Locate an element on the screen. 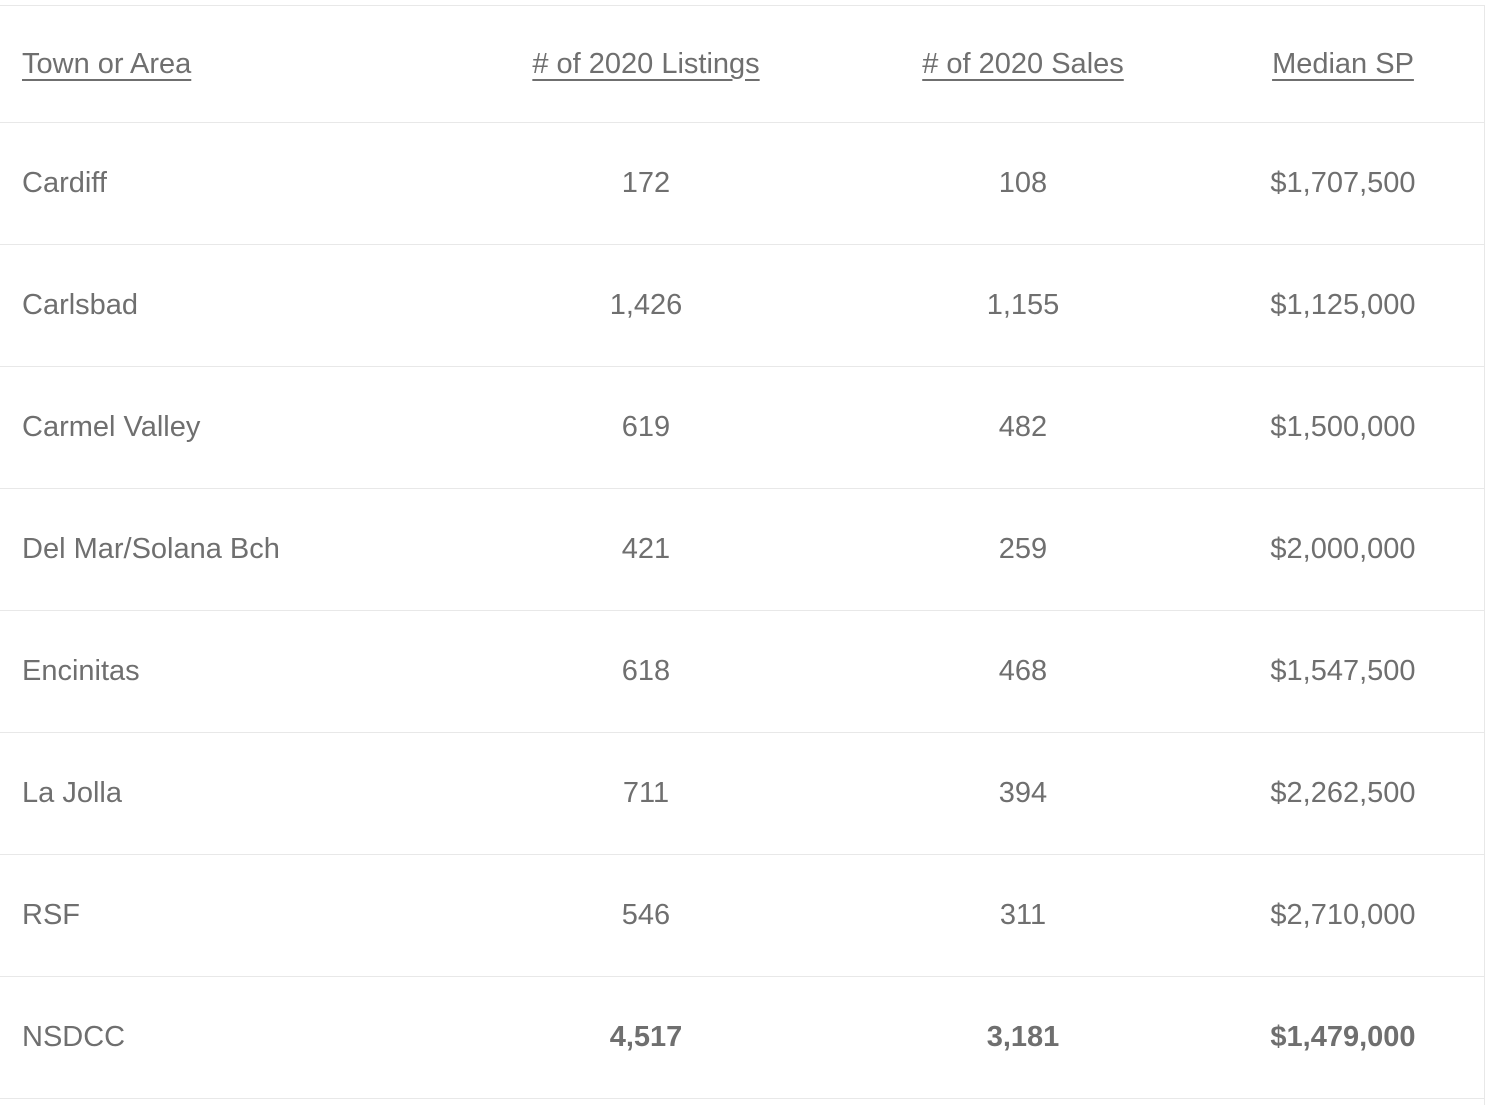 The image size is (1488, 1105). column-header-median-sp: Median SP is located at coordinates (1343, 63).